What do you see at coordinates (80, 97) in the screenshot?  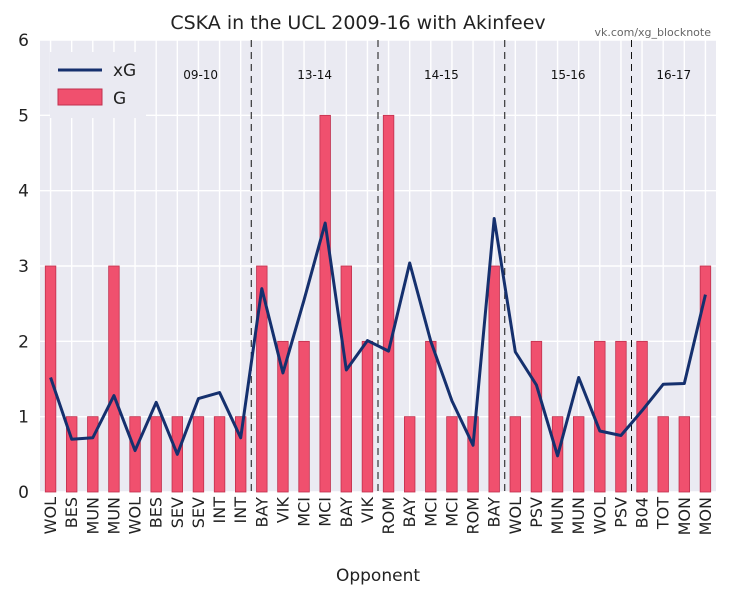 I see `legend-g-swatch` at bounding box center [80, 97].